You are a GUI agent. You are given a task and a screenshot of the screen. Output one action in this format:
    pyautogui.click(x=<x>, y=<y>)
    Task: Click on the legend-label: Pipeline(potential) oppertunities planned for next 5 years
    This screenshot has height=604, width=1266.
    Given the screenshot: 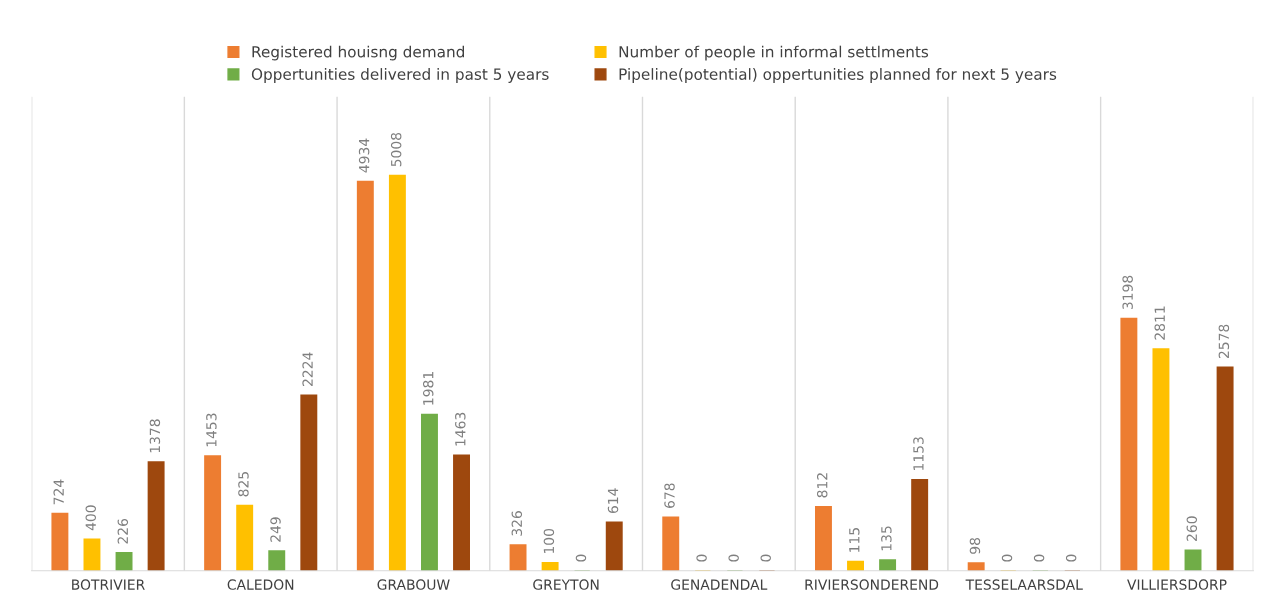 What is the action you would take?
    pyautogui.click(x=838, y=75)
    